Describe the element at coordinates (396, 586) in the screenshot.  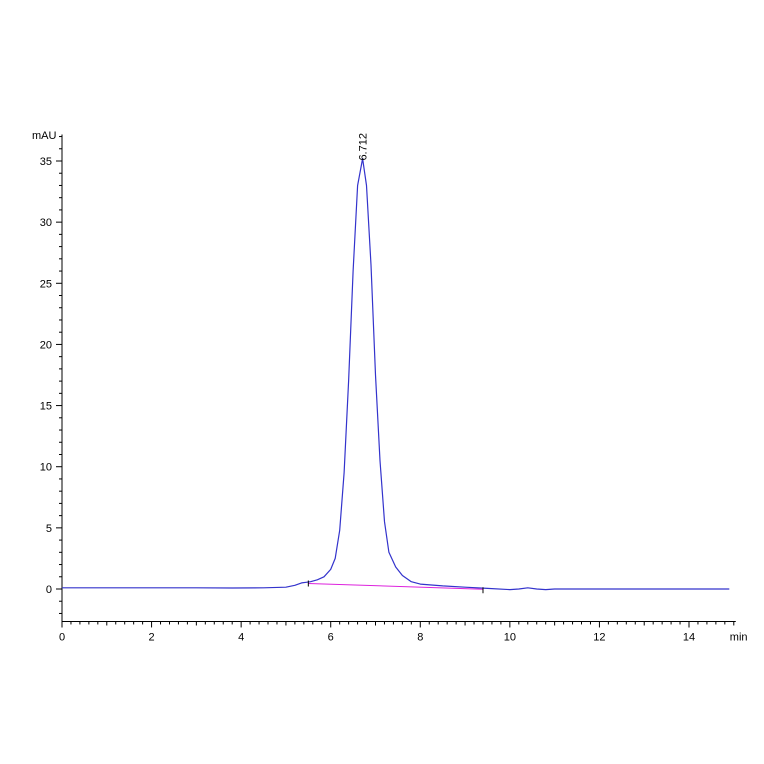
I see `integration-baseline` at that location.